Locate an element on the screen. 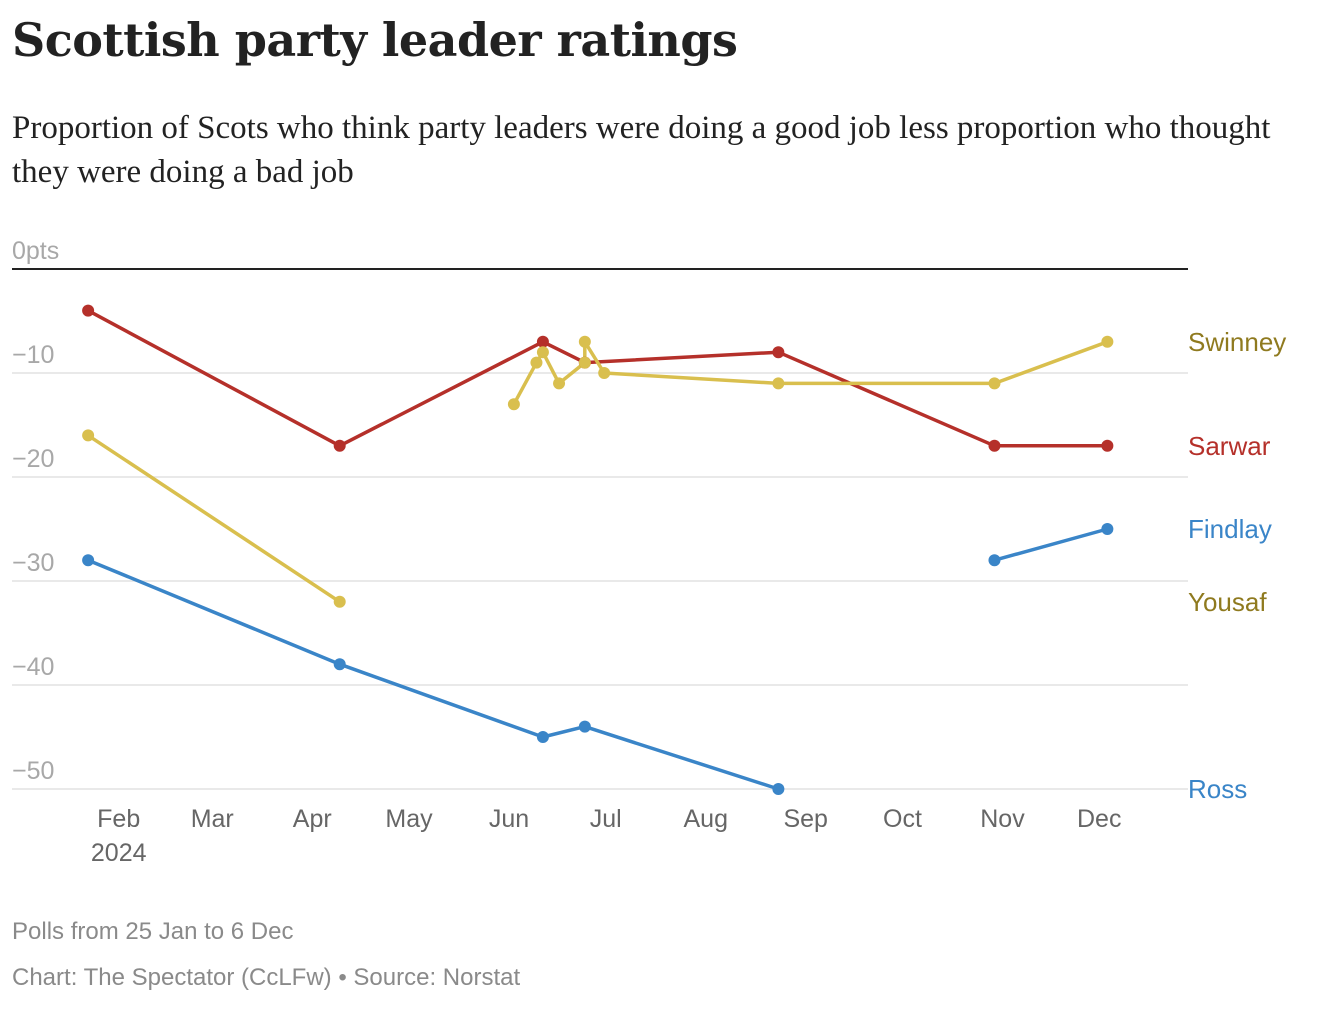 The height and width of the screenshot is (1026, 1328). series-label-yousaf: Yousaf is located at coordinates (1227, 602).